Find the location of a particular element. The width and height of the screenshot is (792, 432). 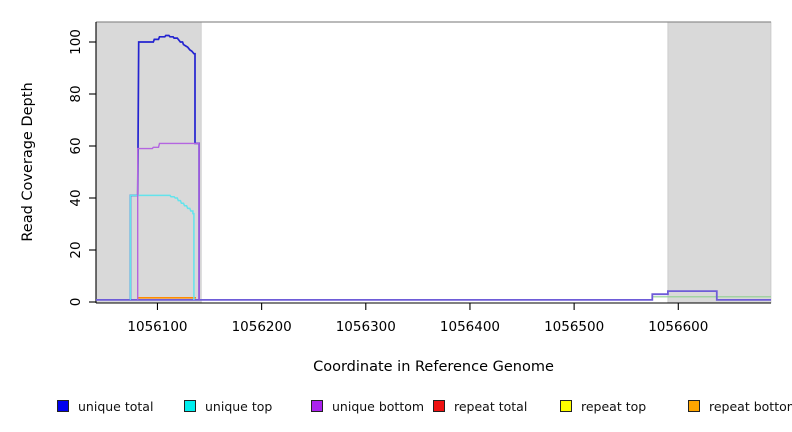

y-tick-label: 100 is located at coordinates (76, 42).